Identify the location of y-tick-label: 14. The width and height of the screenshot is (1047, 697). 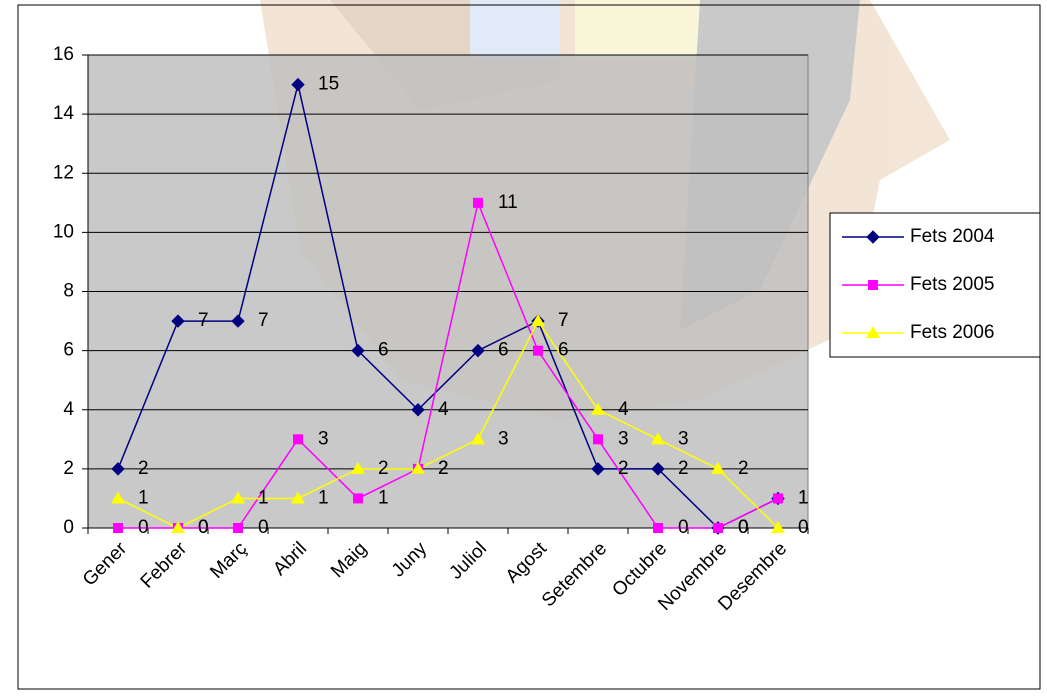
(64, 113).